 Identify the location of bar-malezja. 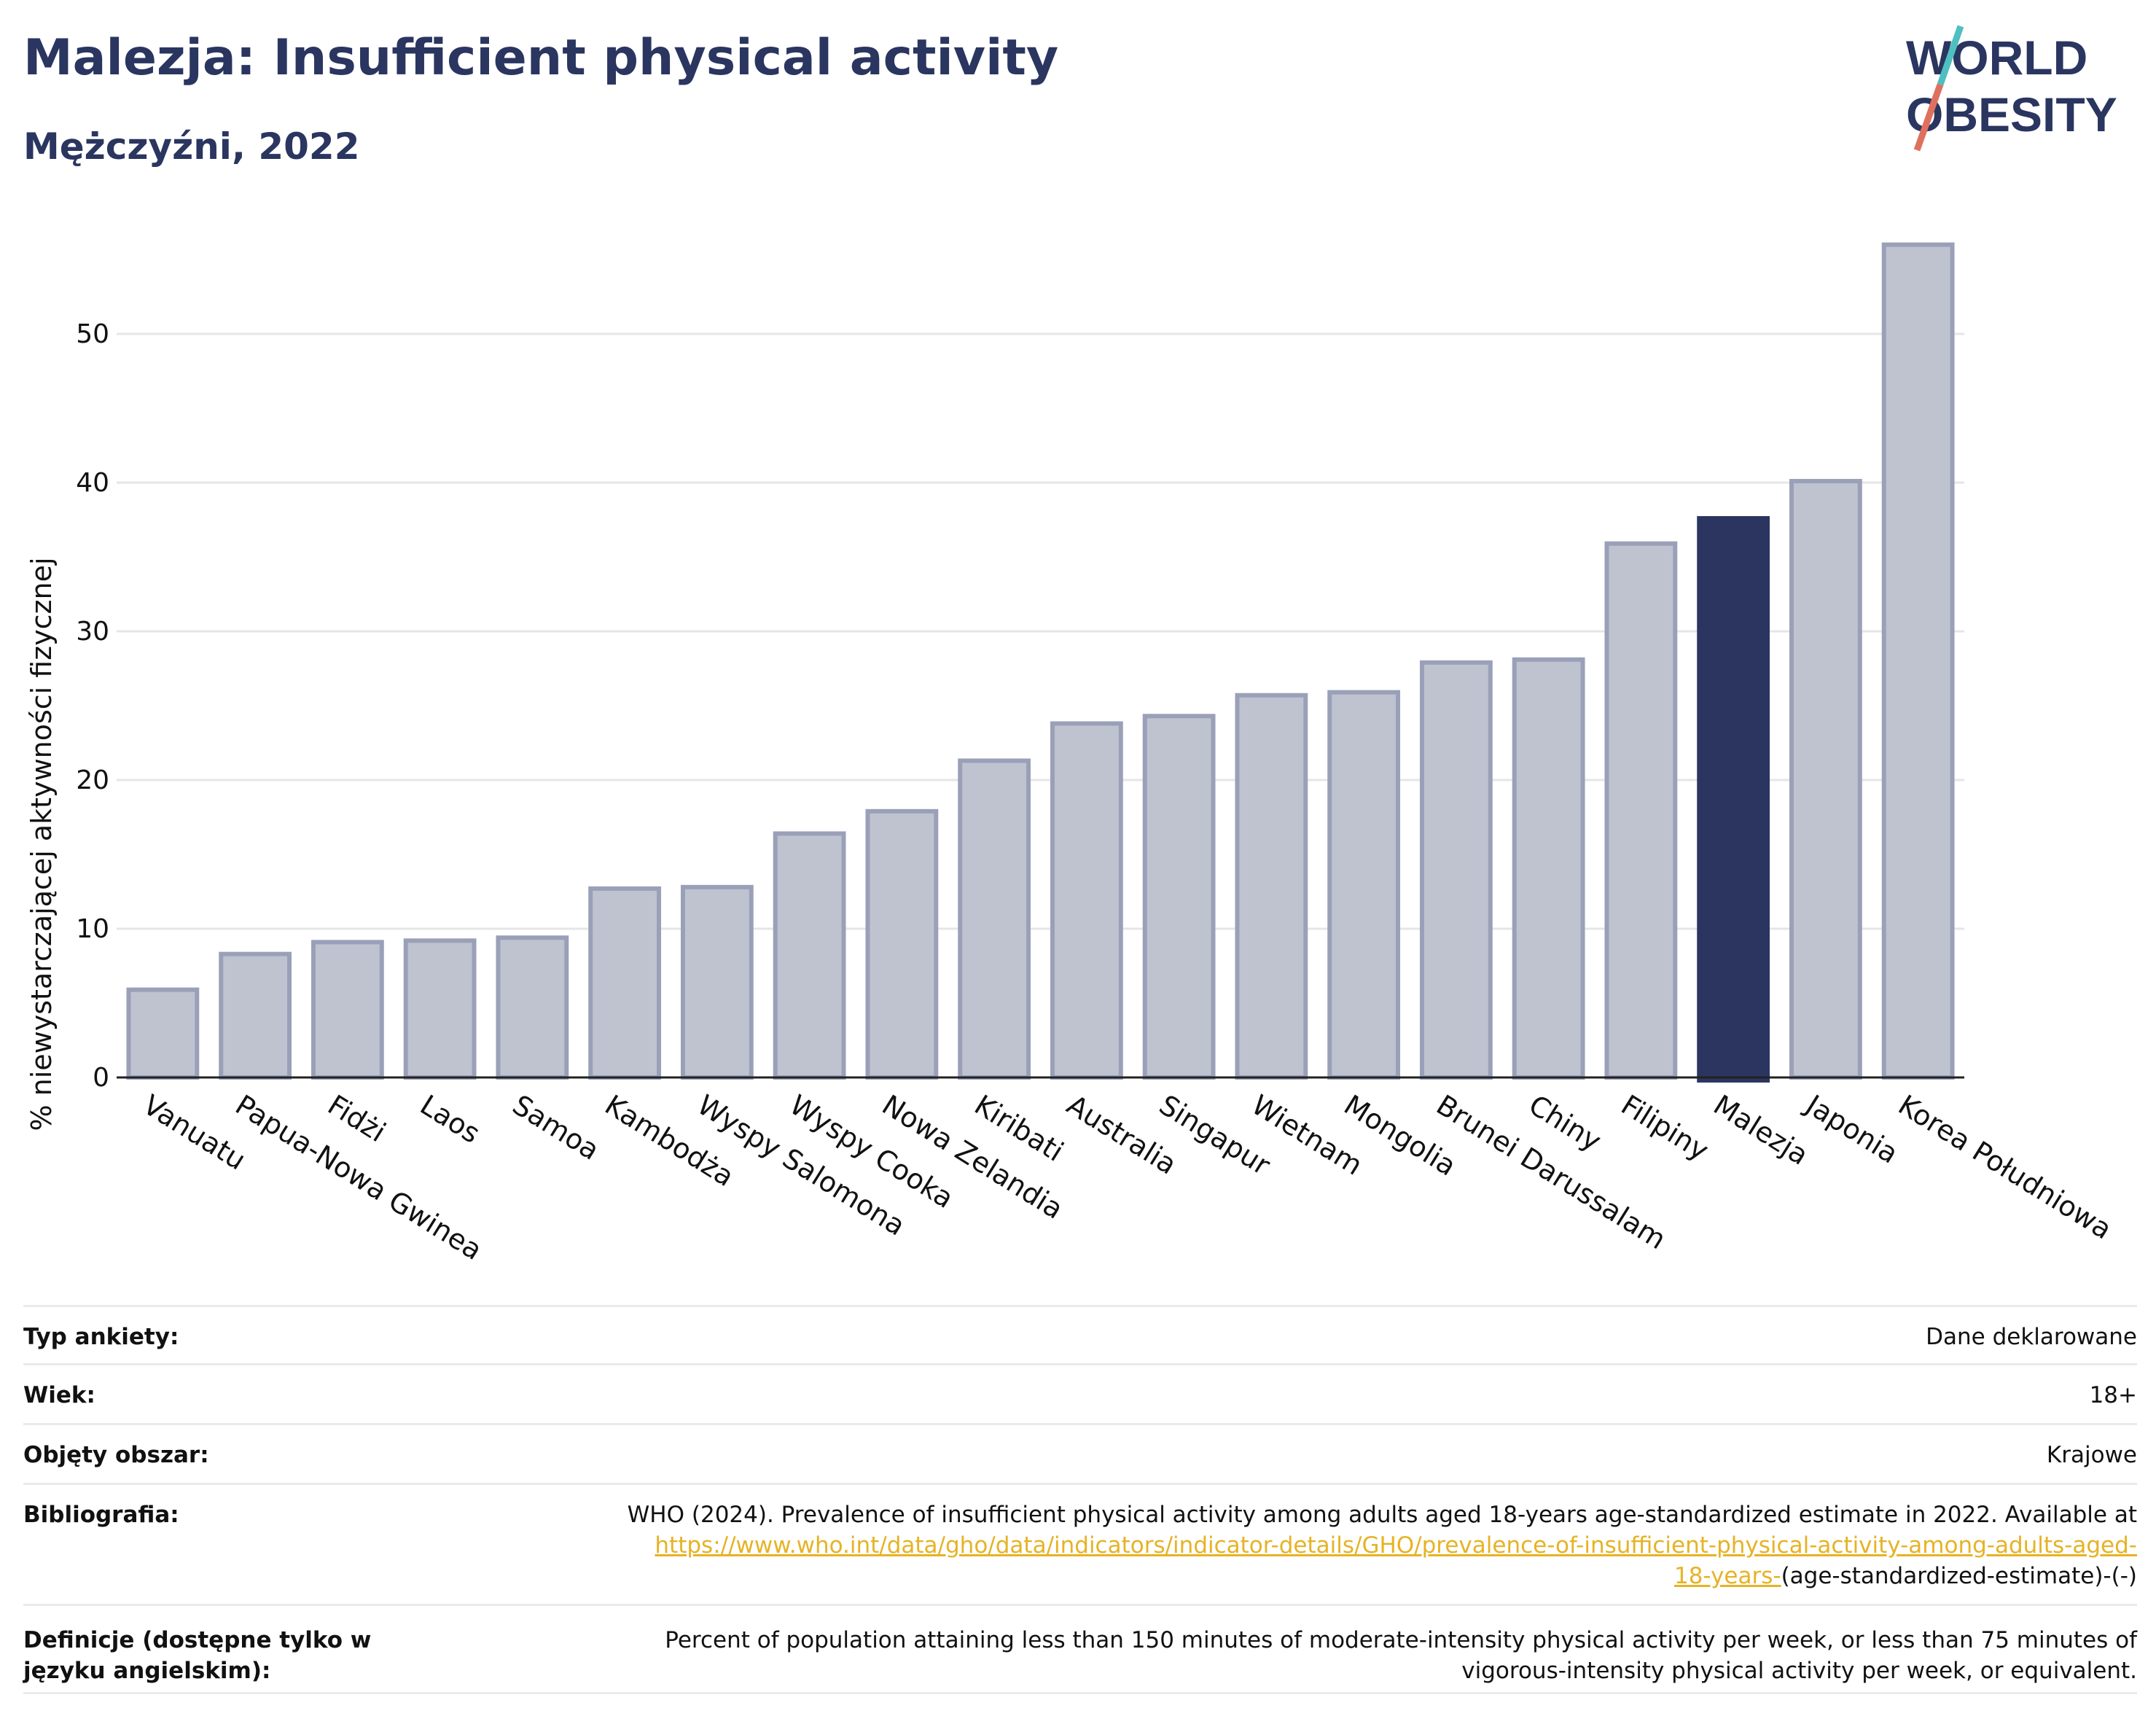
(1733, 799).